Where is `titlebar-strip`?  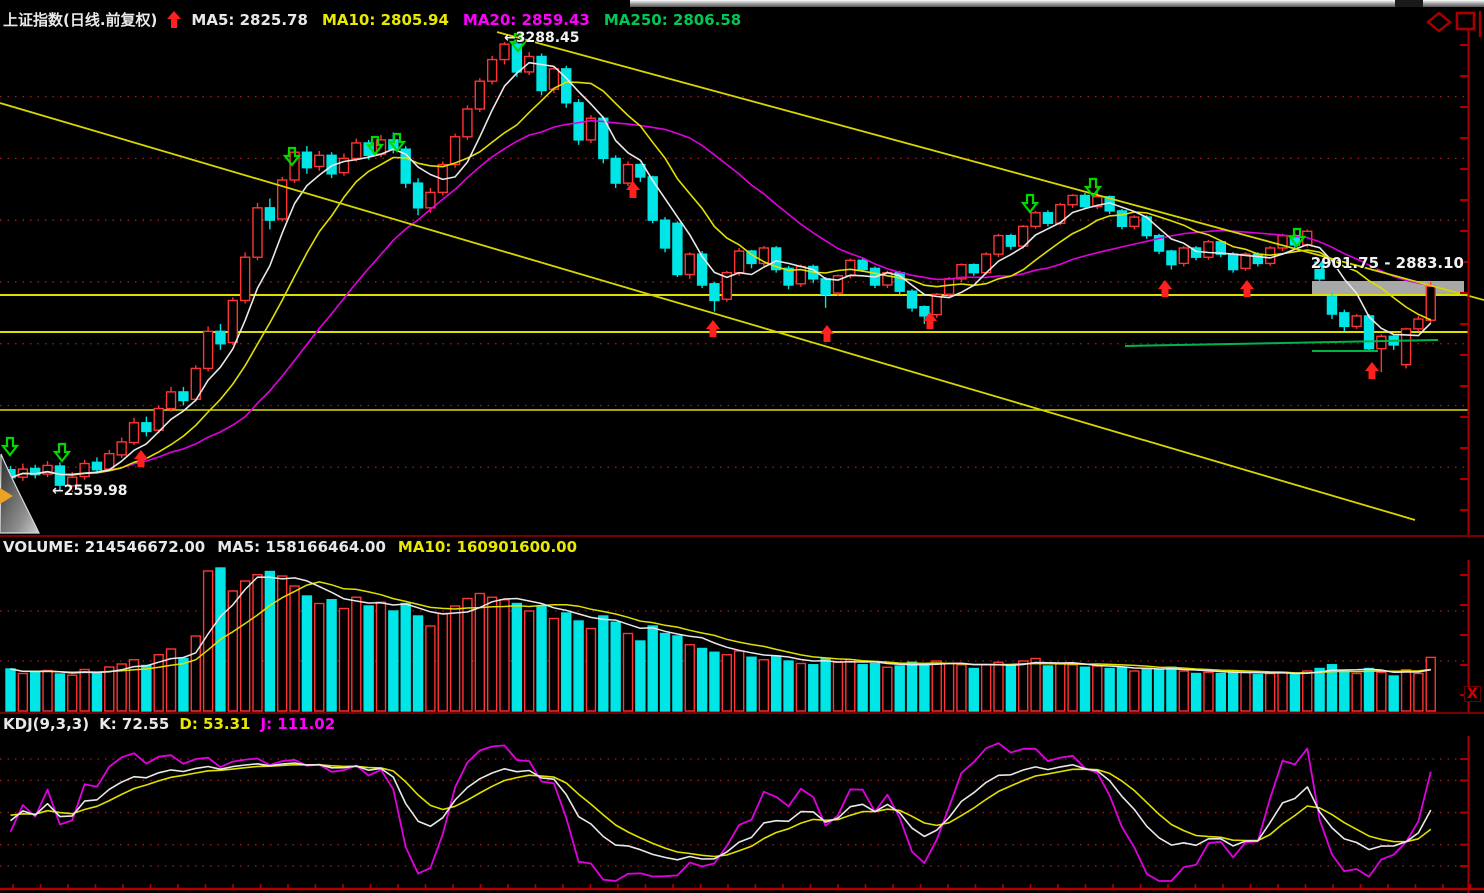
titlebar-strip is located at coordinates (1057, 3).